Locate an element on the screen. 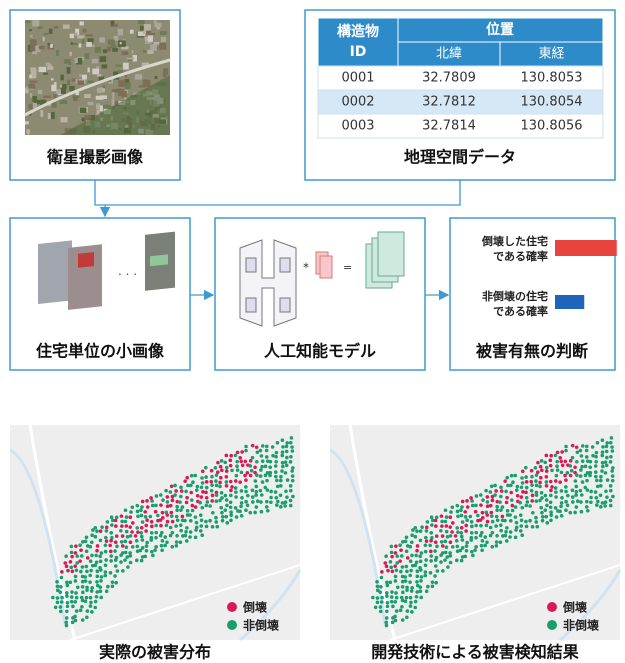  caption: 衛星撮影画像 is located at coordinates (95, 157).